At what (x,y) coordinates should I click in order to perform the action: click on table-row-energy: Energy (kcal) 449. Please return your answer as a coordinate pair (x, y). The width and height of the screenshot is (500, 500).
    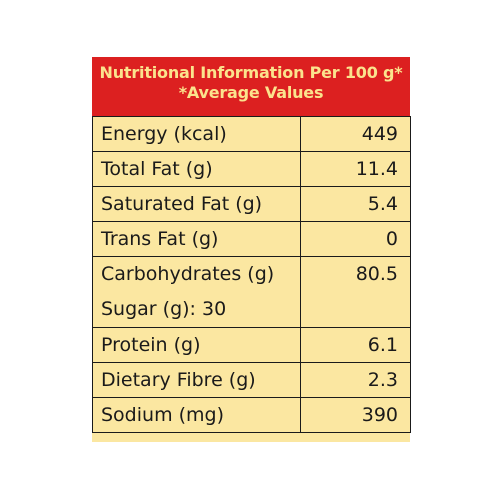
    Looking at the image, I should click on (251, 134).